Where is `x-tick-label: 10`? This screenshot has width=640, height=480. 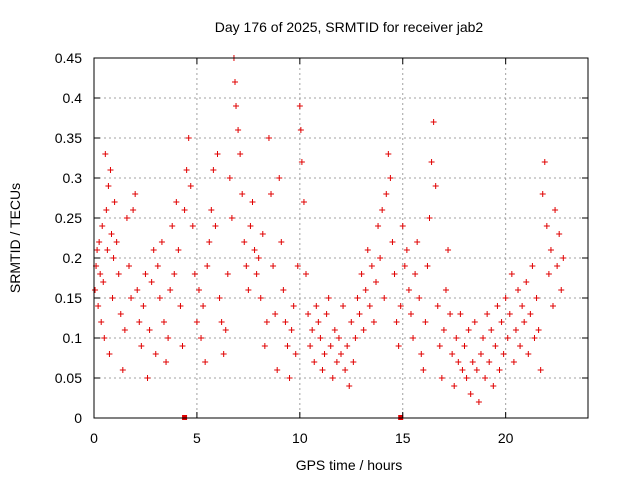 x-tick-label: 10 is located at coordinates (300, 438).